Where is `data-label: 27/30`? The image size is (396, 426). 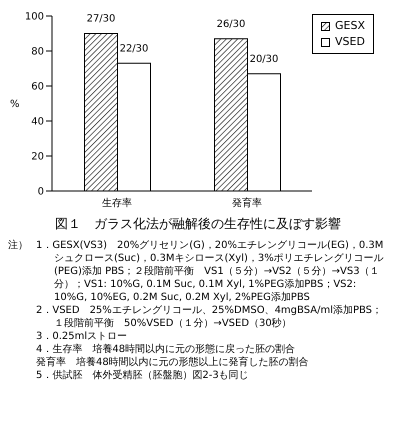 data-label: 27/30 is located at coordinates (101, 19).